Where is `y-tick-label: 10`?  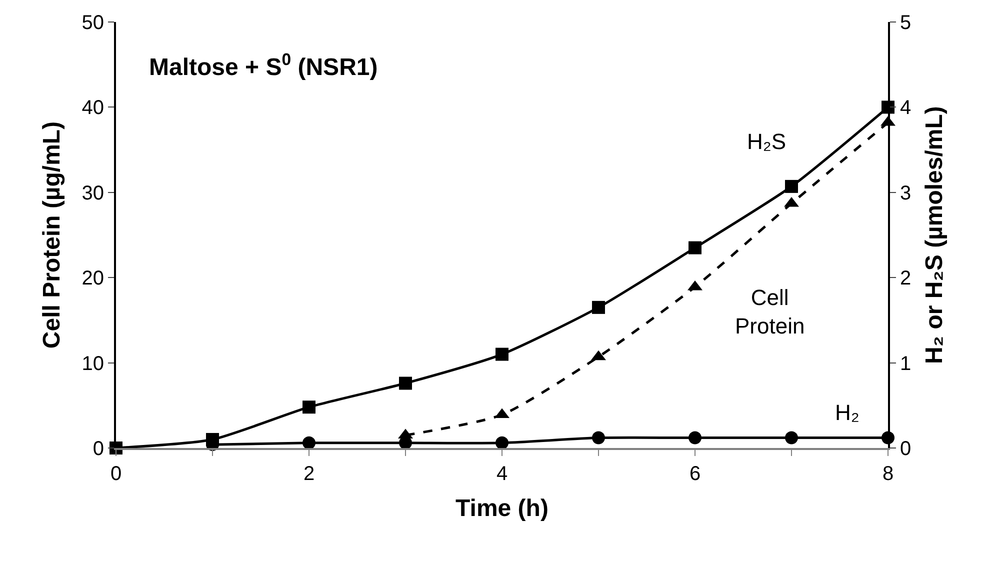
y-tick-label: 10 is located at coordinates (93, 363).